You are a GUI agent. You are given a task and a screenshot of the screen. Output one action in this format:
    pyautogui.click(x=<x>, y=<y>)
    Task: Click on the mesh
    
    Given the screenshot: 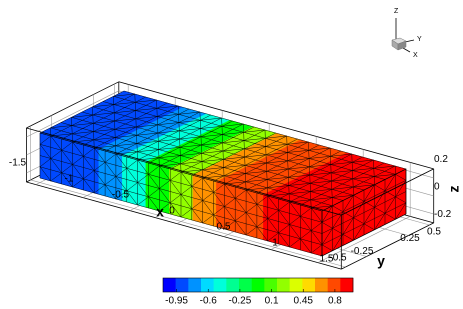 What is the action you would take?
    pyautogui.click(x=364, y=212)
    